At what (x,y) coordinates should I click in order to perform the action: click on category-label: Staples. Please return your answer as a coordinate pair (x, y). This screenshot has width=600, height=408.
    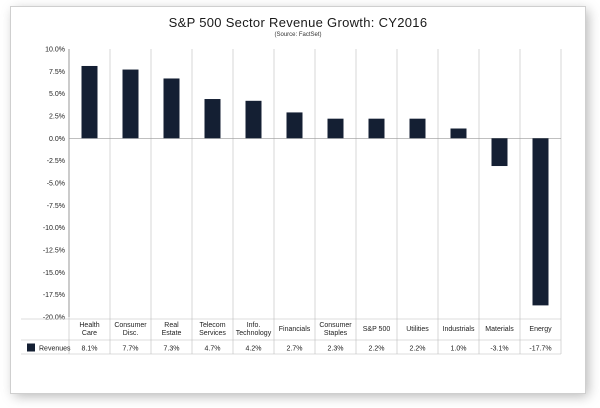
    Looking at the image, I should click on (336, 333).